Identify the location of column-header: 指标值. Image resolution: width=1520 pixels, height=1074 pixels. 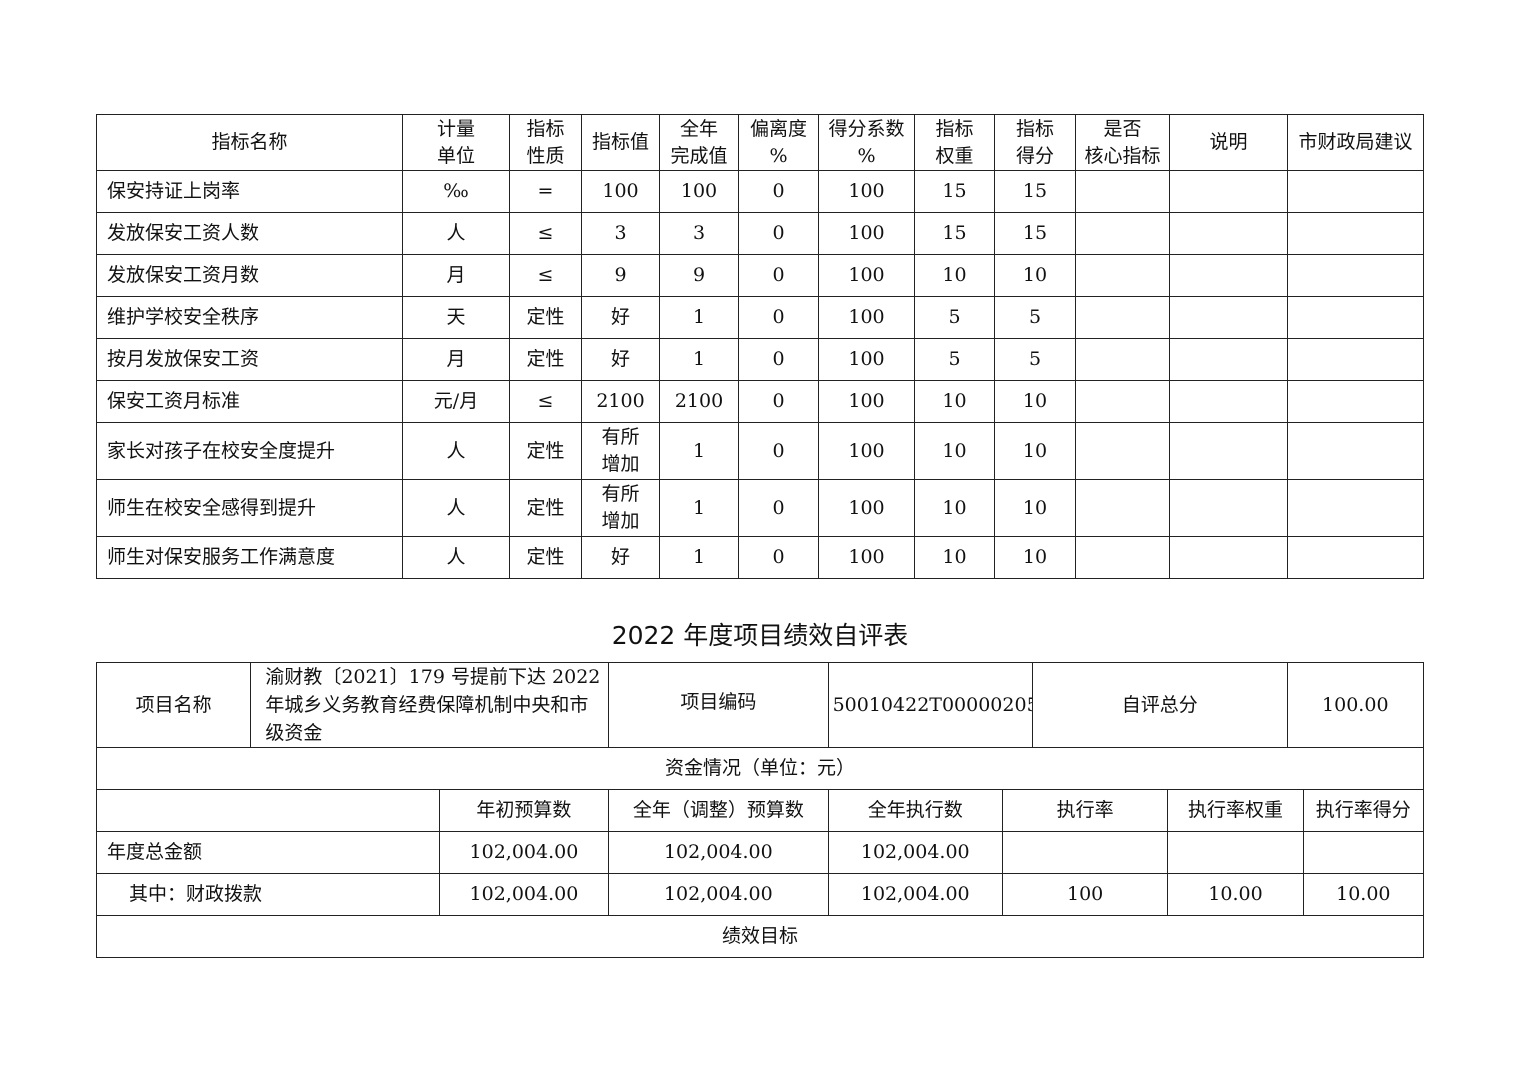
(620, 142).